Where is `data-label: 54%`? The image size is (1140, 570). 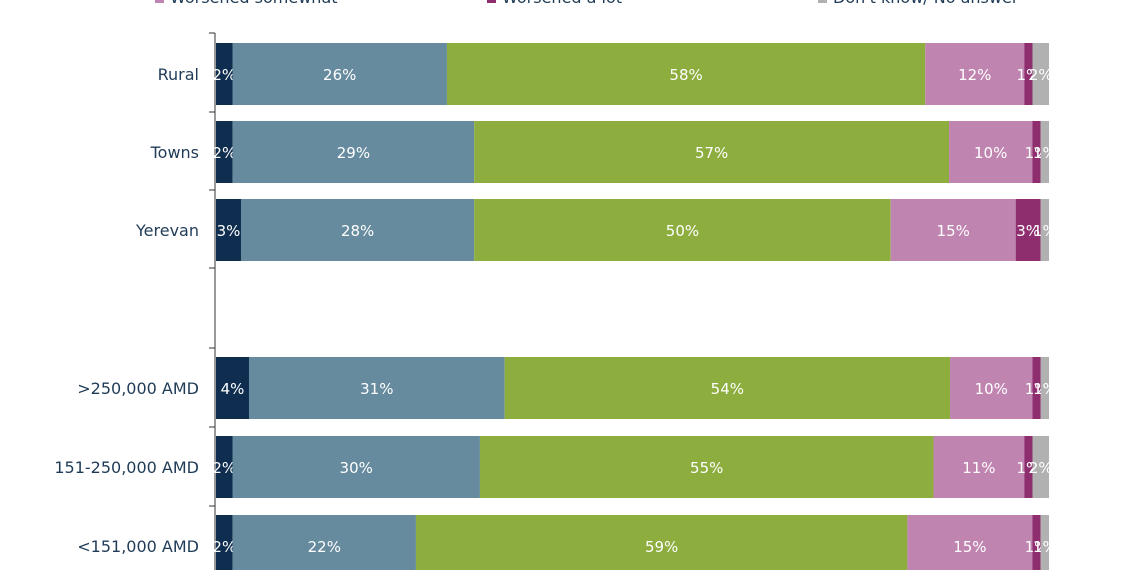
data-label: 54% is located at coordinates (727, 389).